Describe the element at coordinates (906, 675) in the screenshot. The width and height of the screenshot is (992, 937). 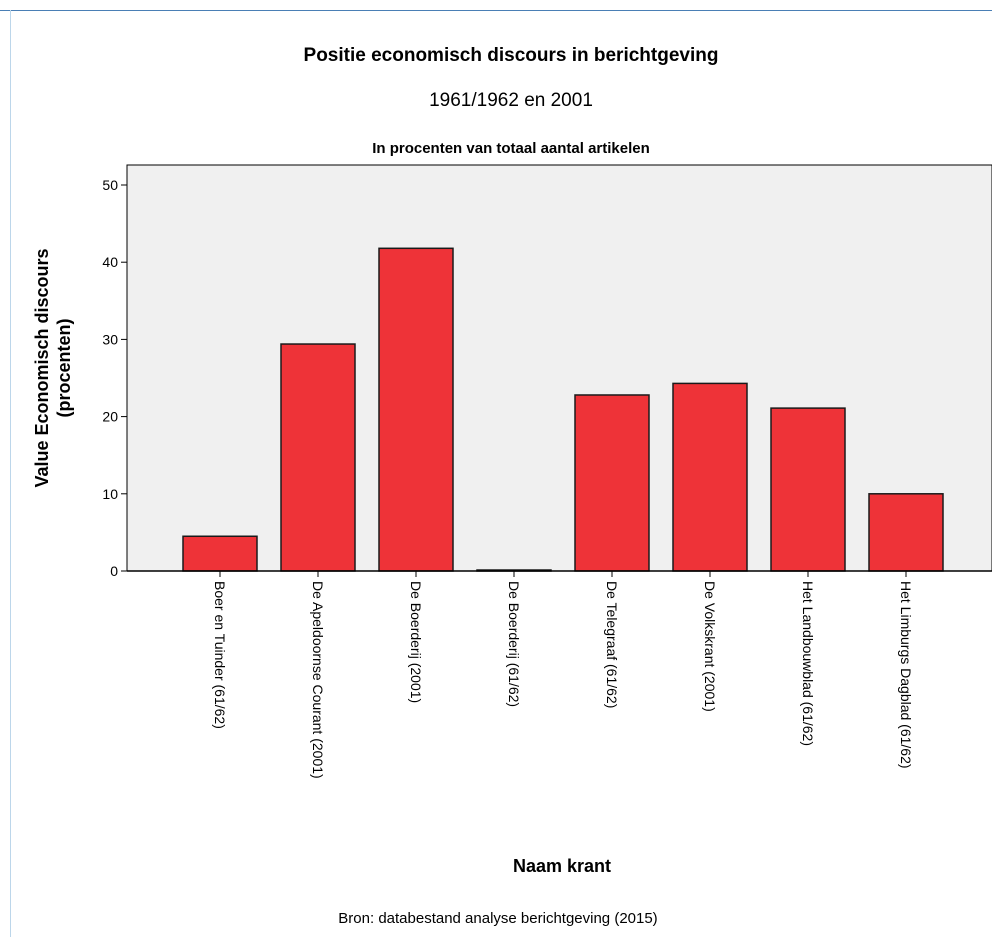
I see `x-tick-label: Het Limburgs Dagblad (61/62)` at that location.